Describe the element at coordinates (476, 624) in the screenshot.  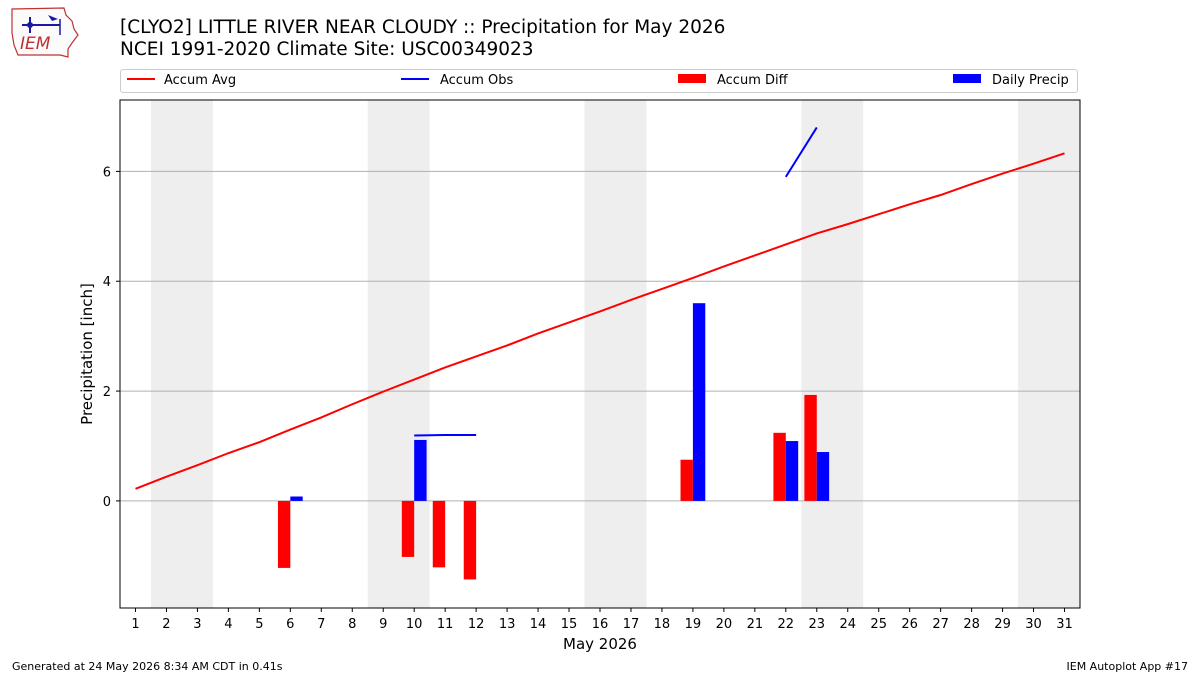
I see `x-tick-label-12: 12` at that location.